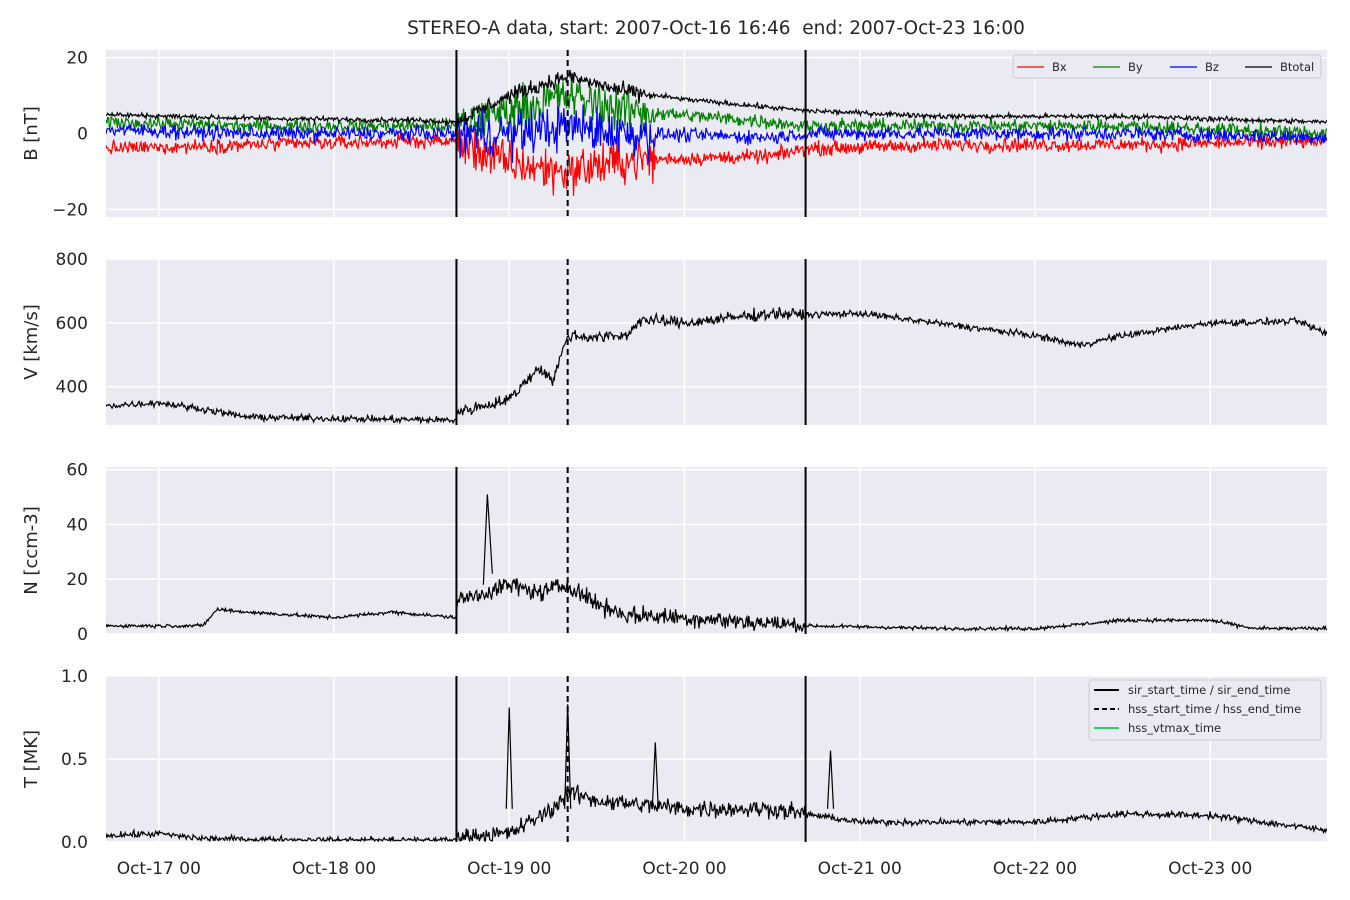  What do you see at coordinates (509, 869) in the screenshot?
I see `x-tick-label: Oct-19 00` at bounding box center [509, 869].